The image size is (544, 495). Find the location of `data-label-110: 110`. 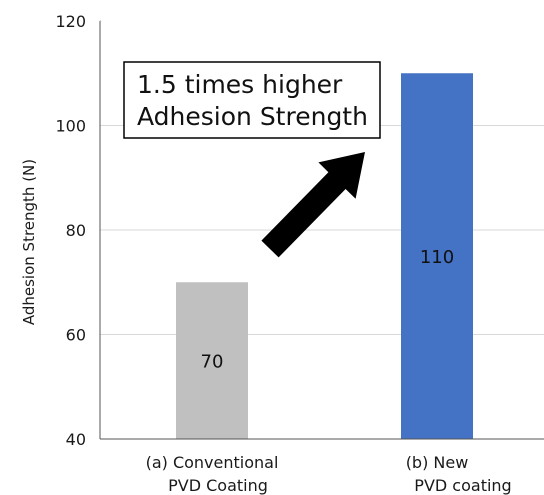

data-label-110: 110 is located at coordinates (437, 257).